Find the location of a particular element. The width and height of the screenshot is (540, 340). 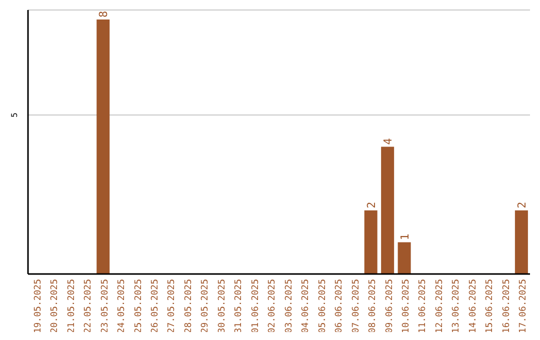

x-tick-label: 15.06.2025 is located at coordinates (490, 306).